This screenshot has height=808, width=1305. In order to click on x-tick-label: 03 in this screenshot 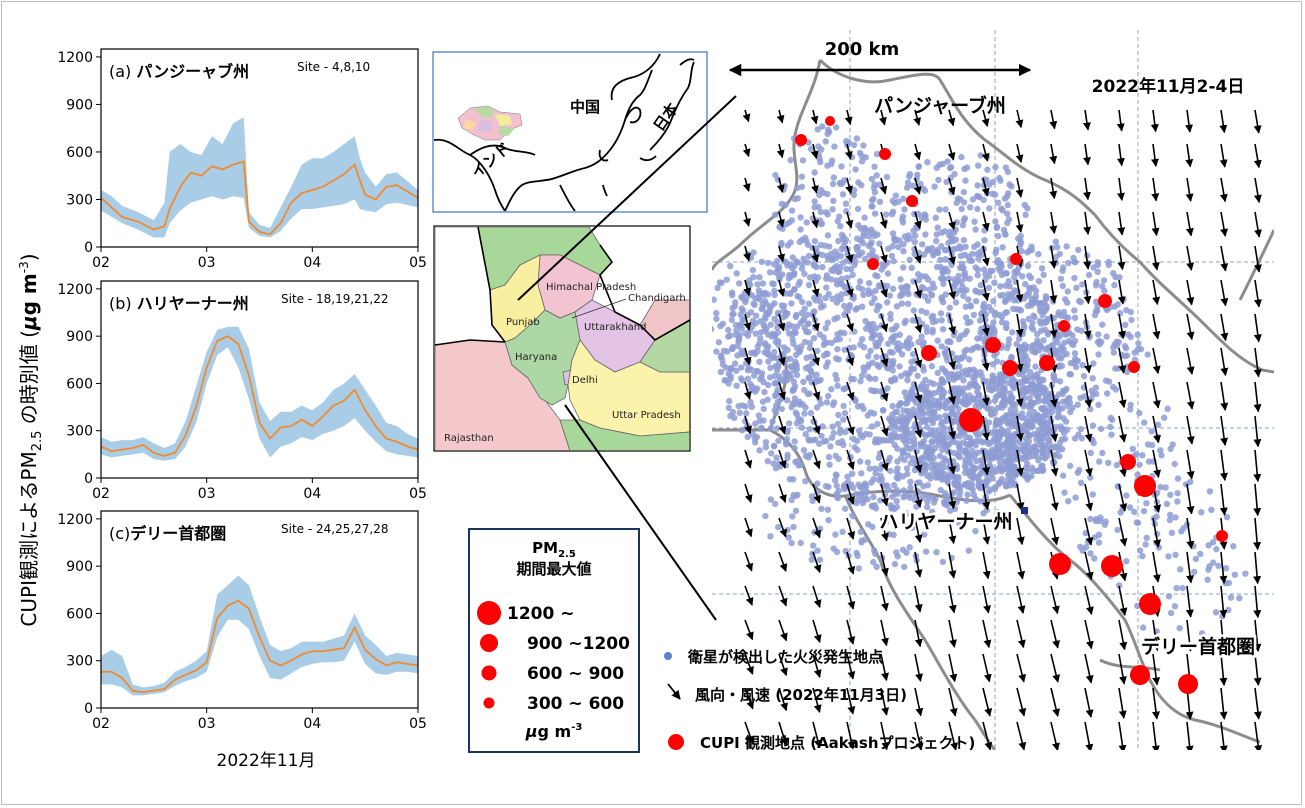, I will do `click(207, 494)`.